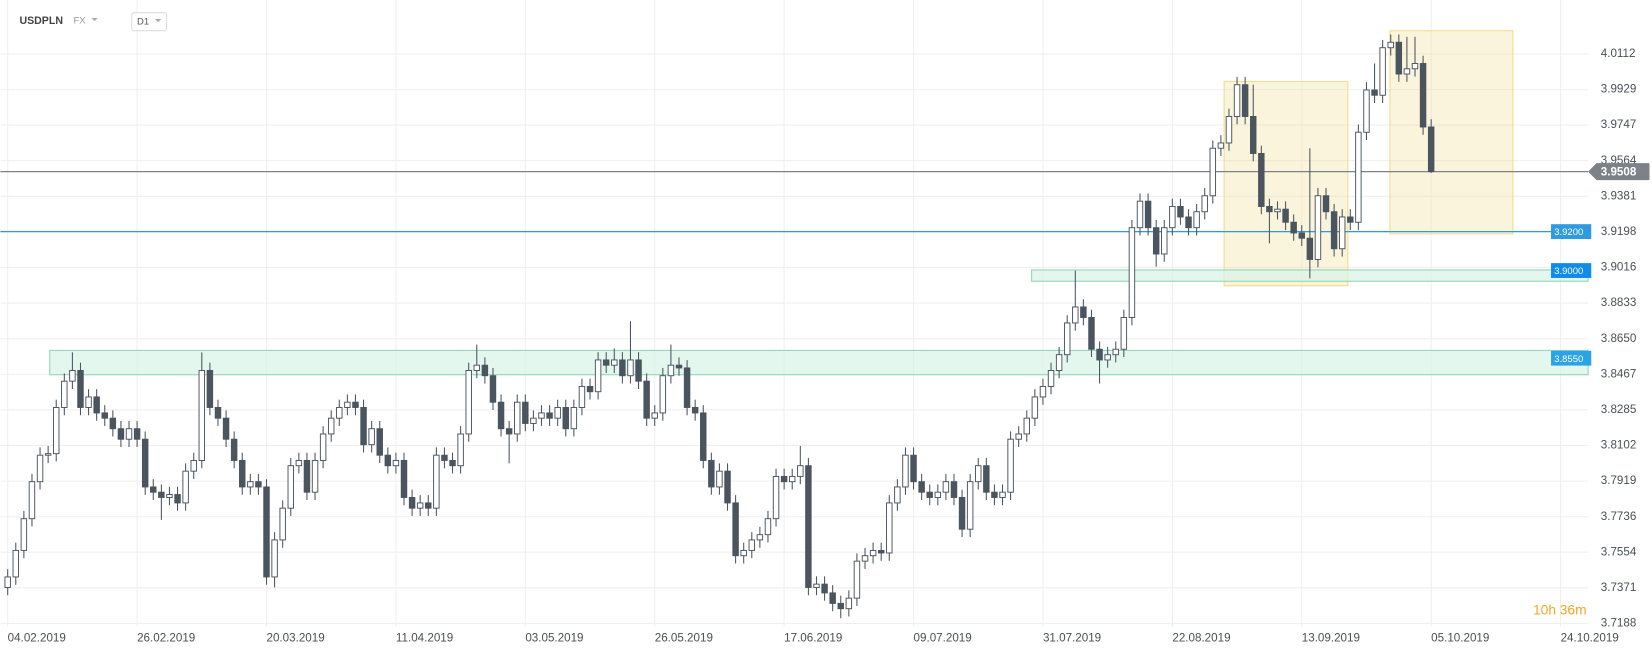  Describe the element at coordinates (149, 22) in the screenshot. I see `interval-box` at that location.